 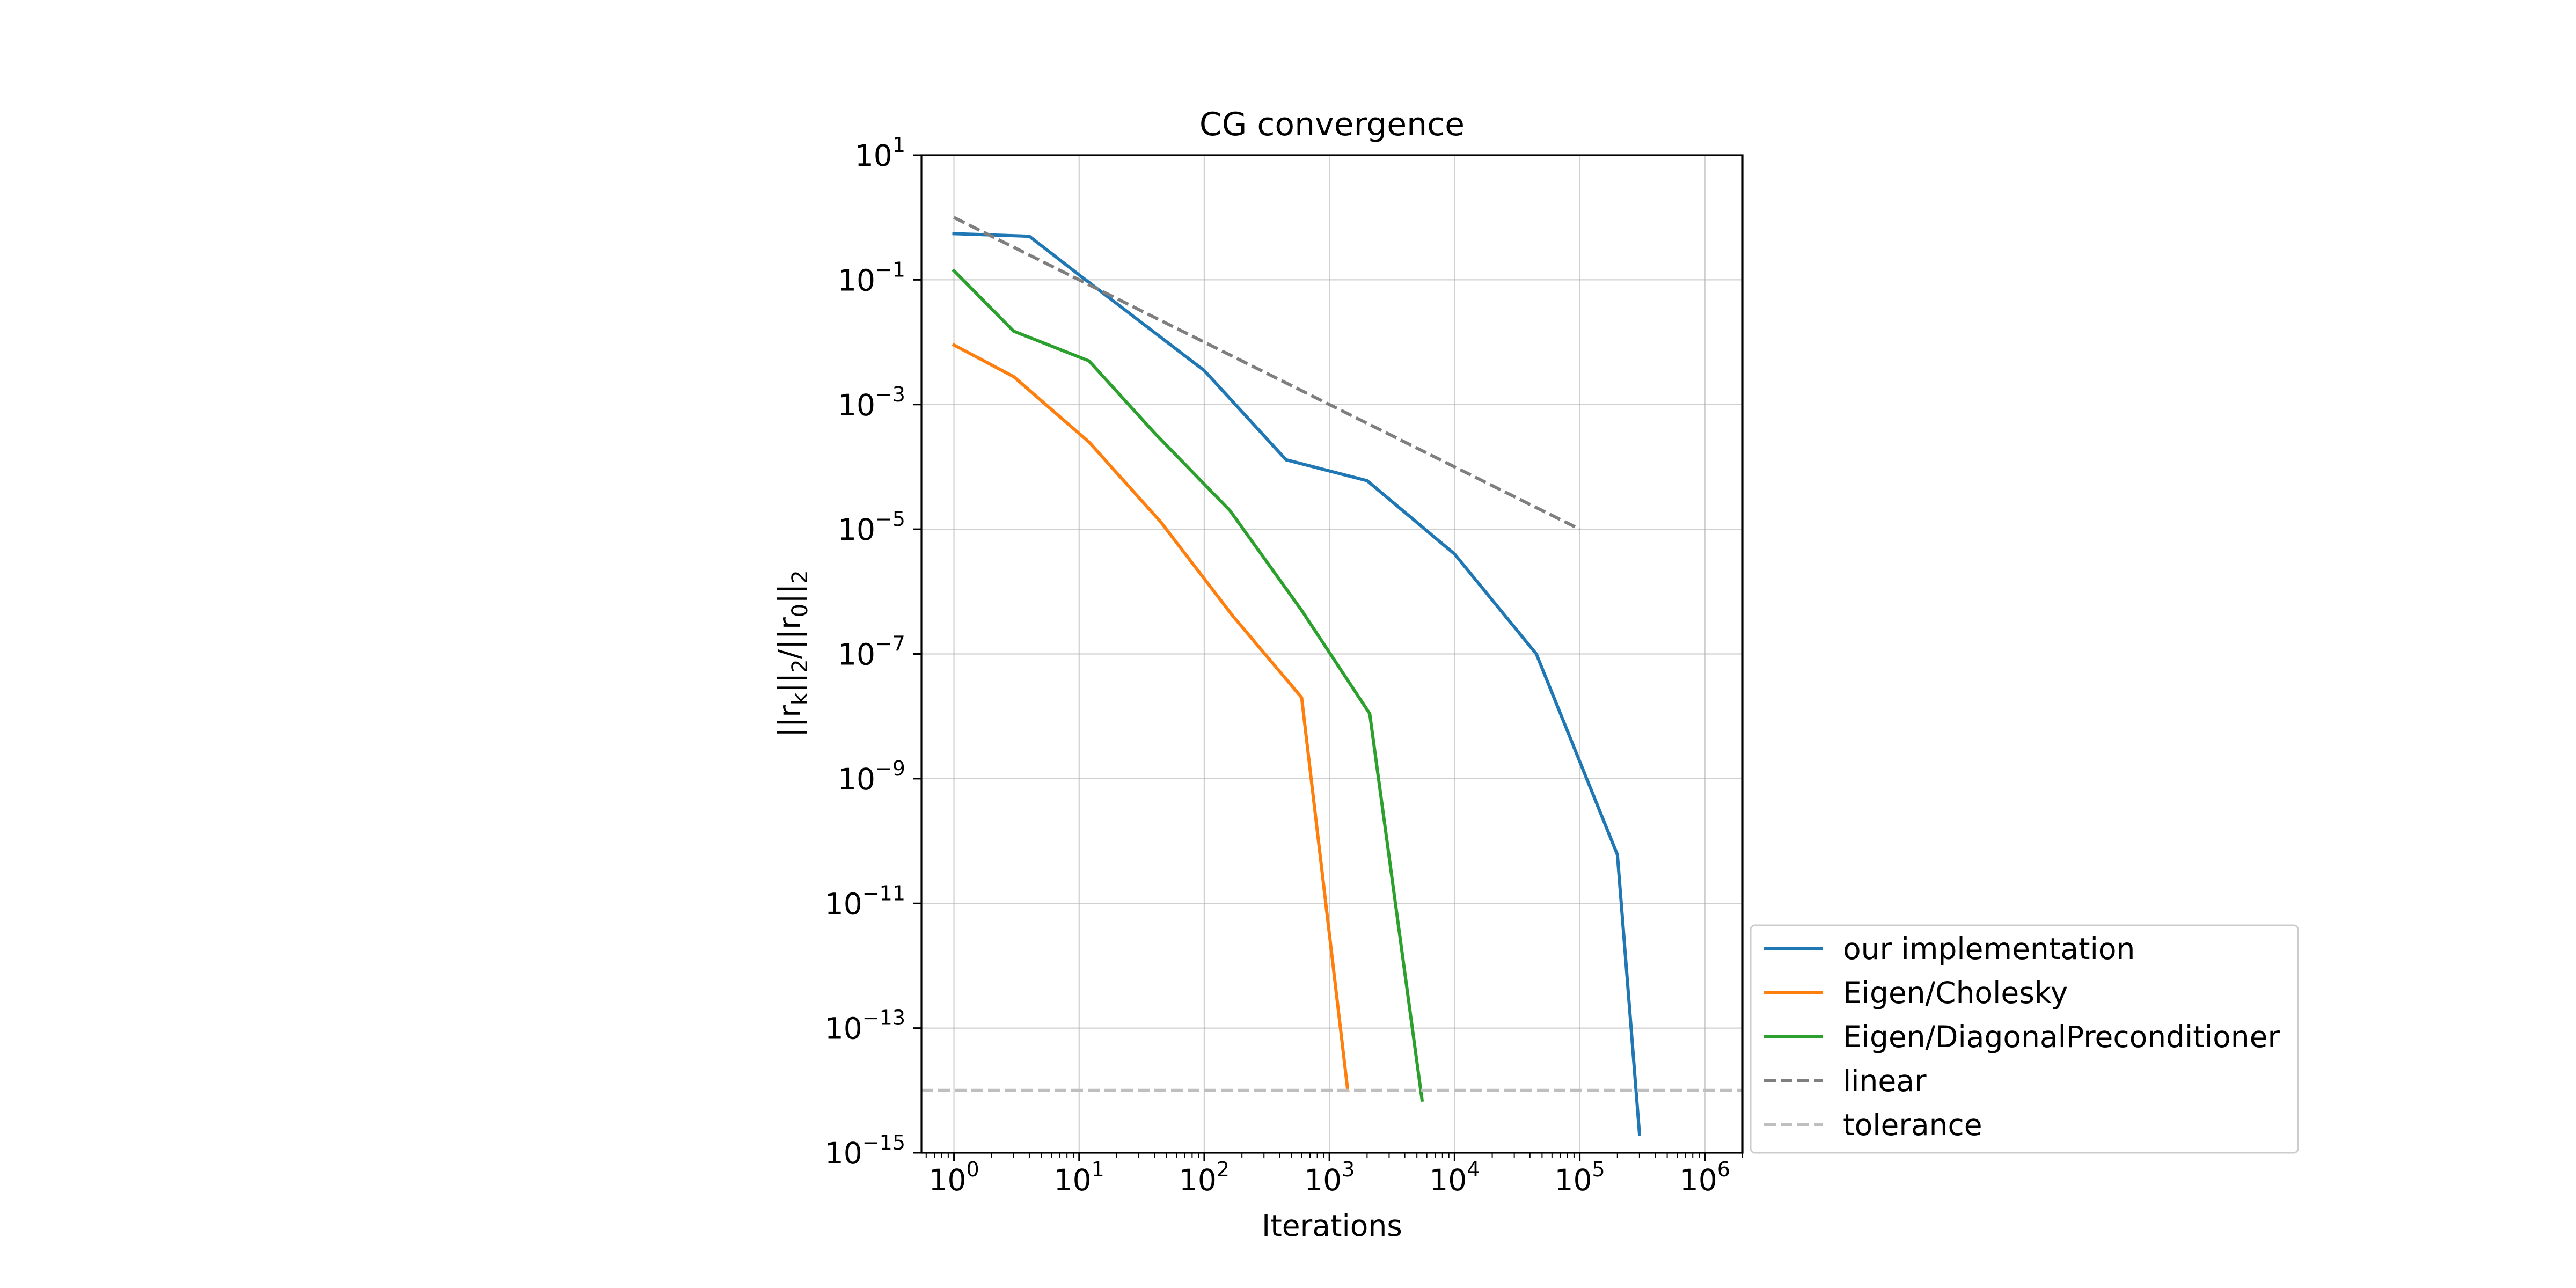 What do you see at coordinates (1079, 1177) in the screenshot?
I see `x-tick-label: 10¹` at bounding box center [1079, 1177].